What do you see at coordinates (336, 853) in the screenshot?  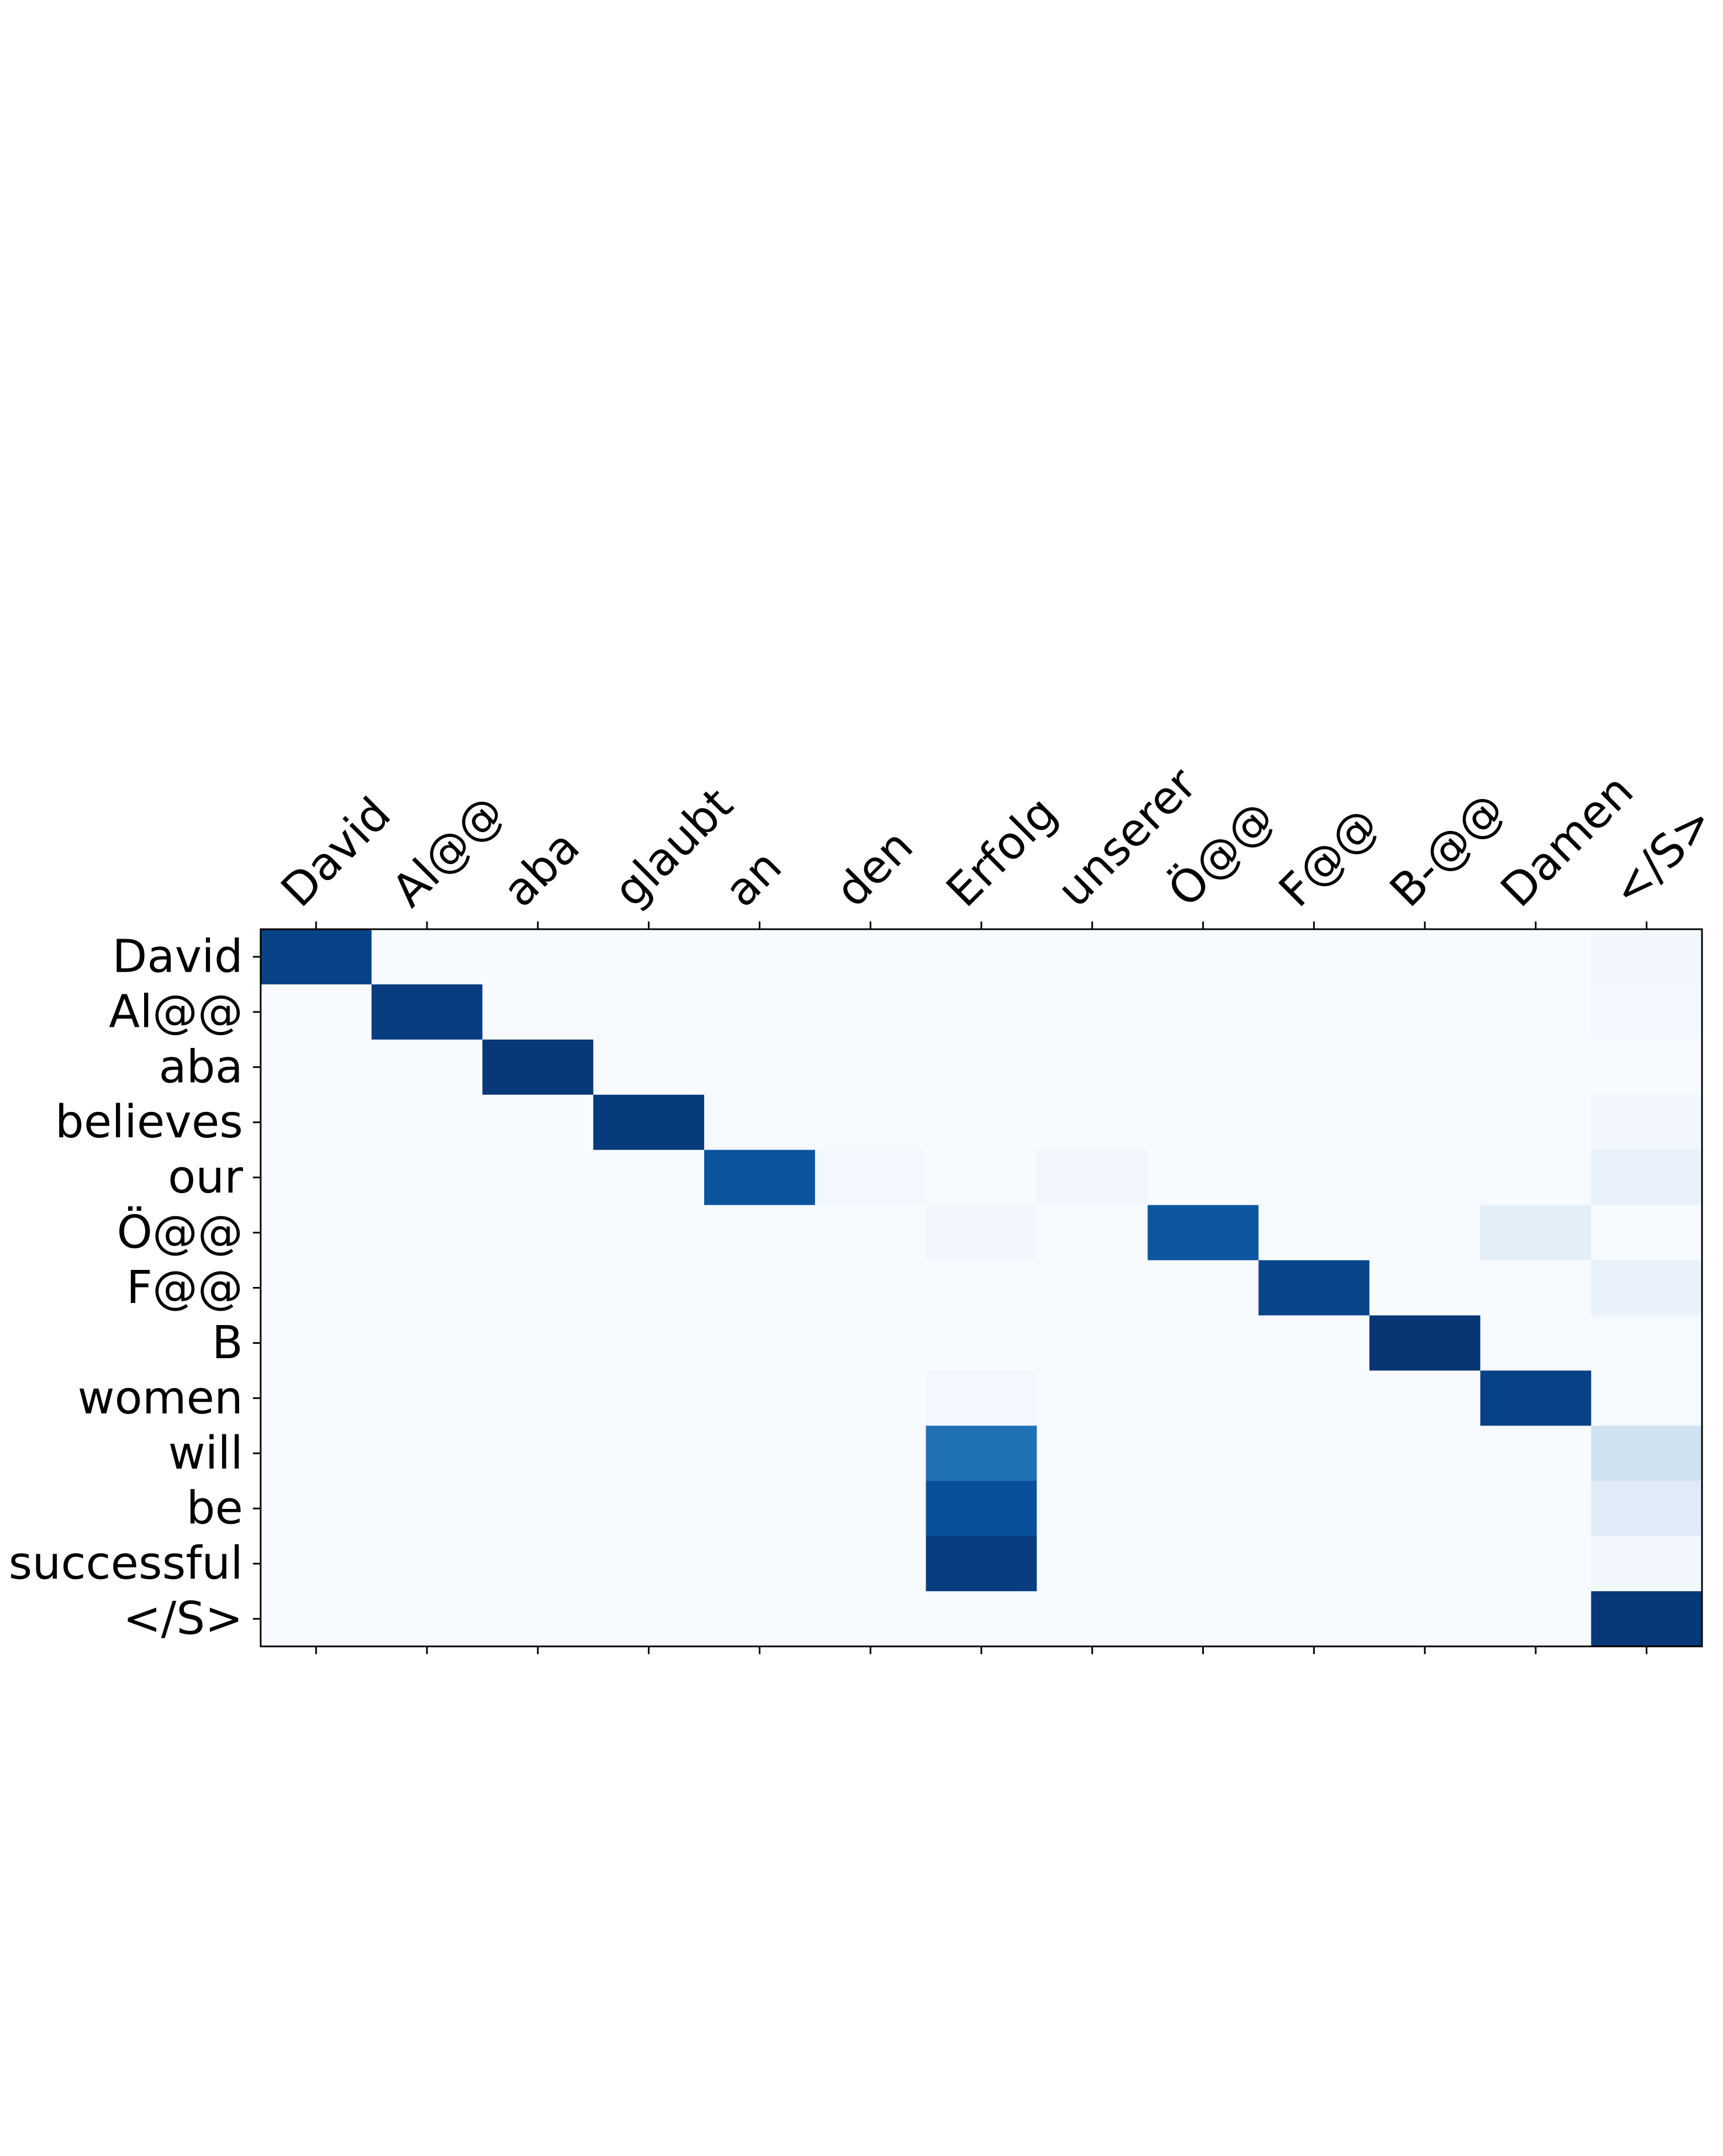 I see `x-tick-label: David` at bounding box center [336, 853].